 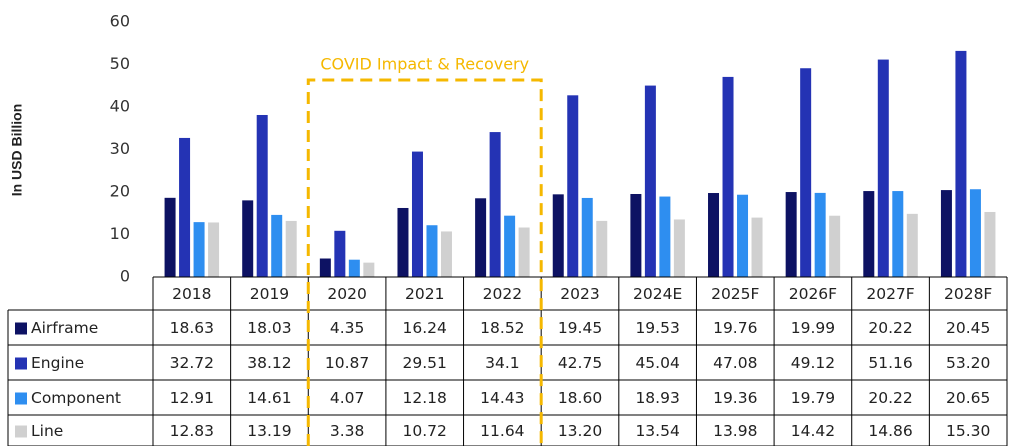 I want to click on x-tick-label: 2024E, so click(x=657, y=294).